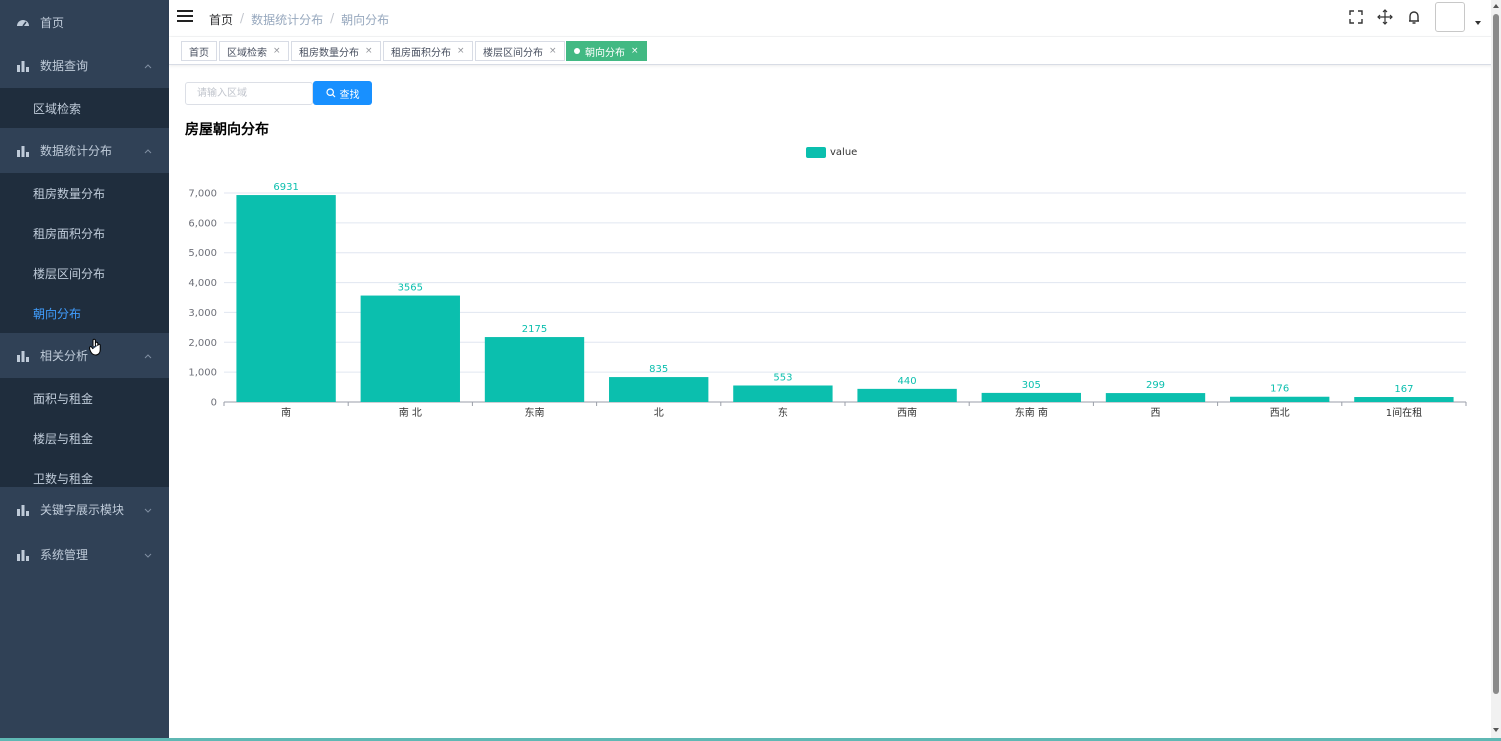 The image size is (1501, 741). I want to click on submenu-data-query, so click(84, 108).